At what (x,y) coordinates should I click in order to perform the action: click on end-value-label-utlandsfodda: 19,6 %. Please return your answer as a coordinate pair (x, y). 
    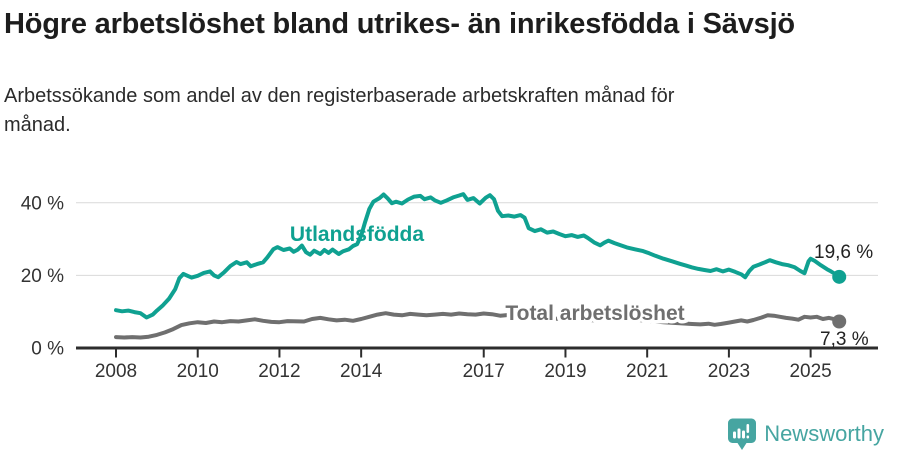
    Looking at the image, I should click on (843, 252).